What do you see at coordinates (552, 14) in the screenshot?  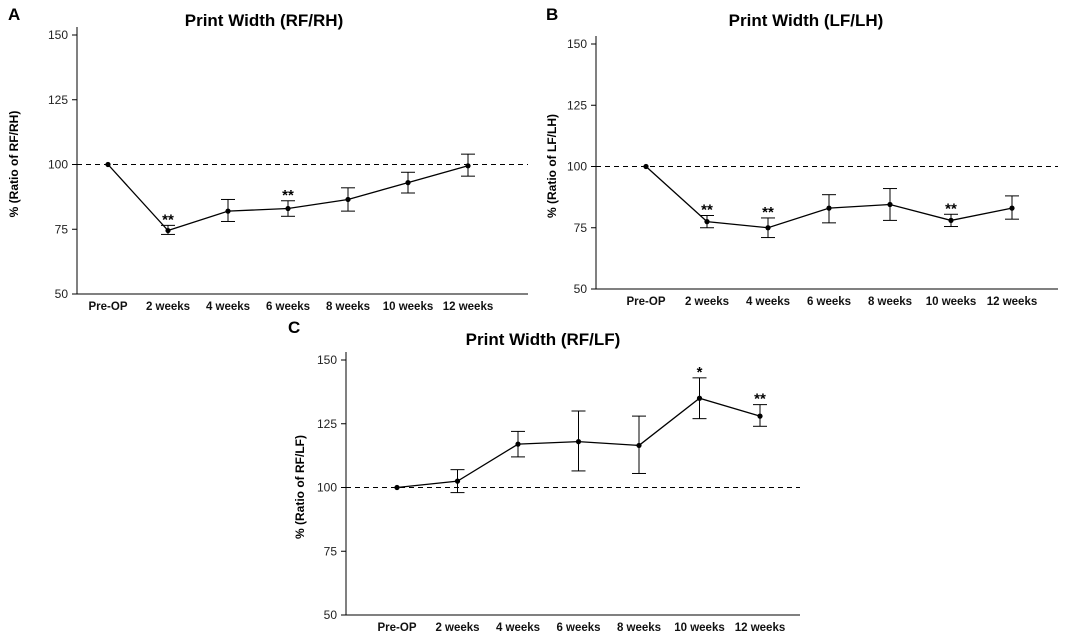 I see `panel-letter: B` at bounding box center [552, 14].